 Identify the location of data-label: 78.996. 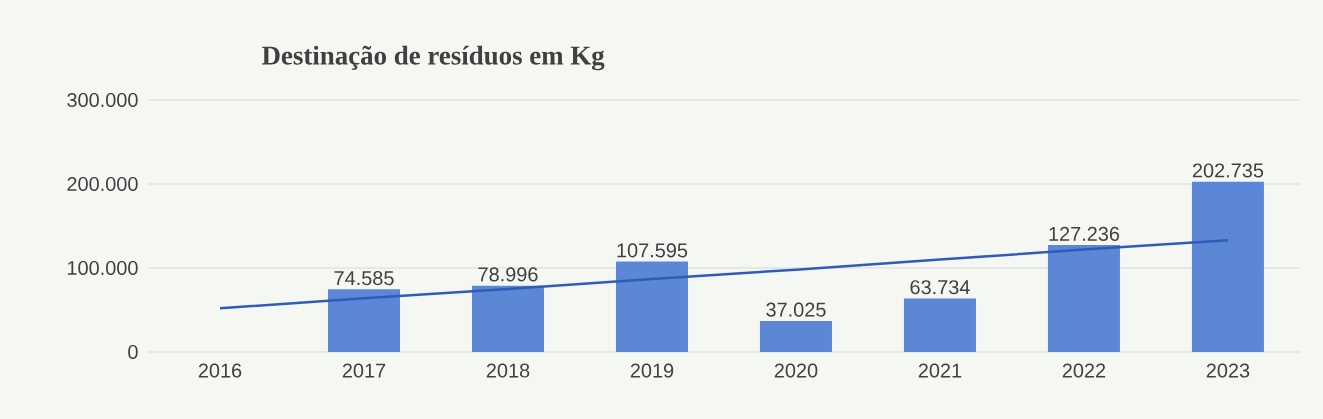
(508, 274).